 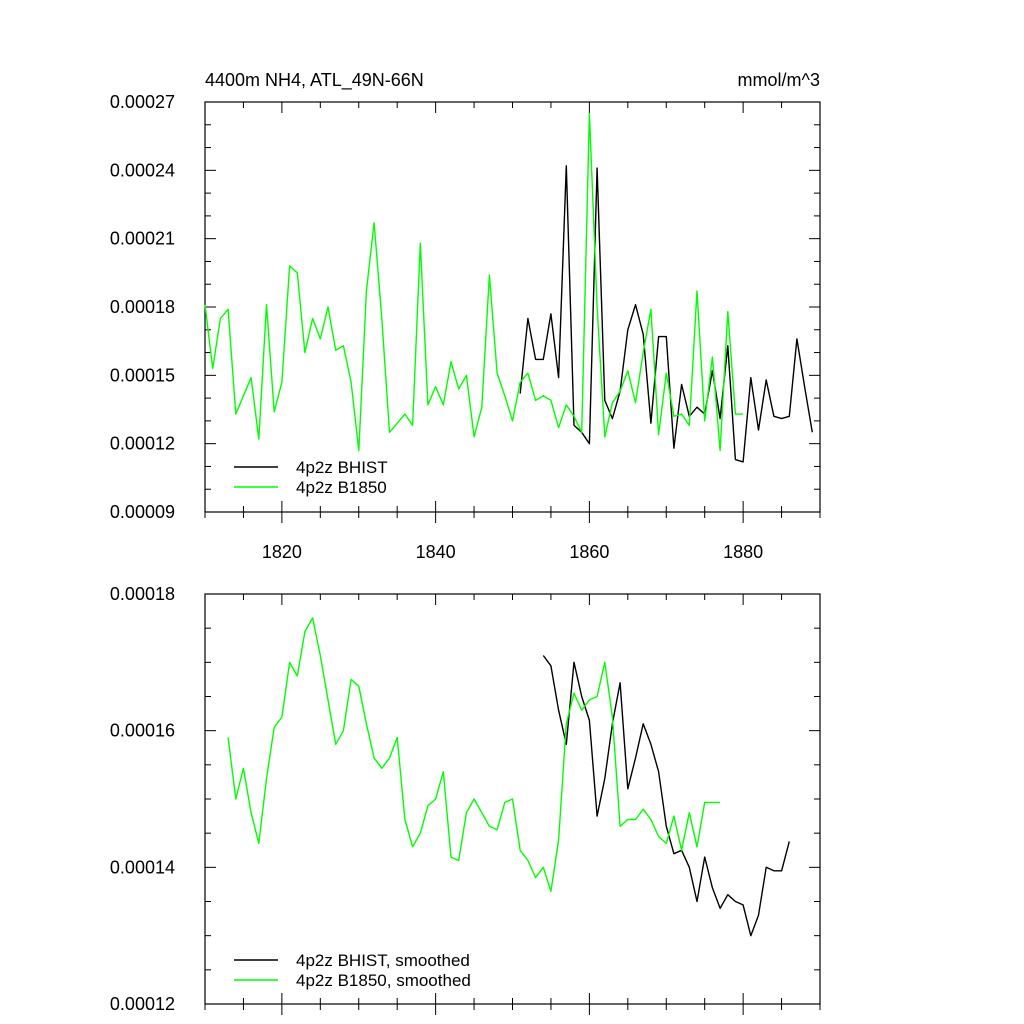 I want to click on x-tick-label: 1820, so click(x=282, y=552).